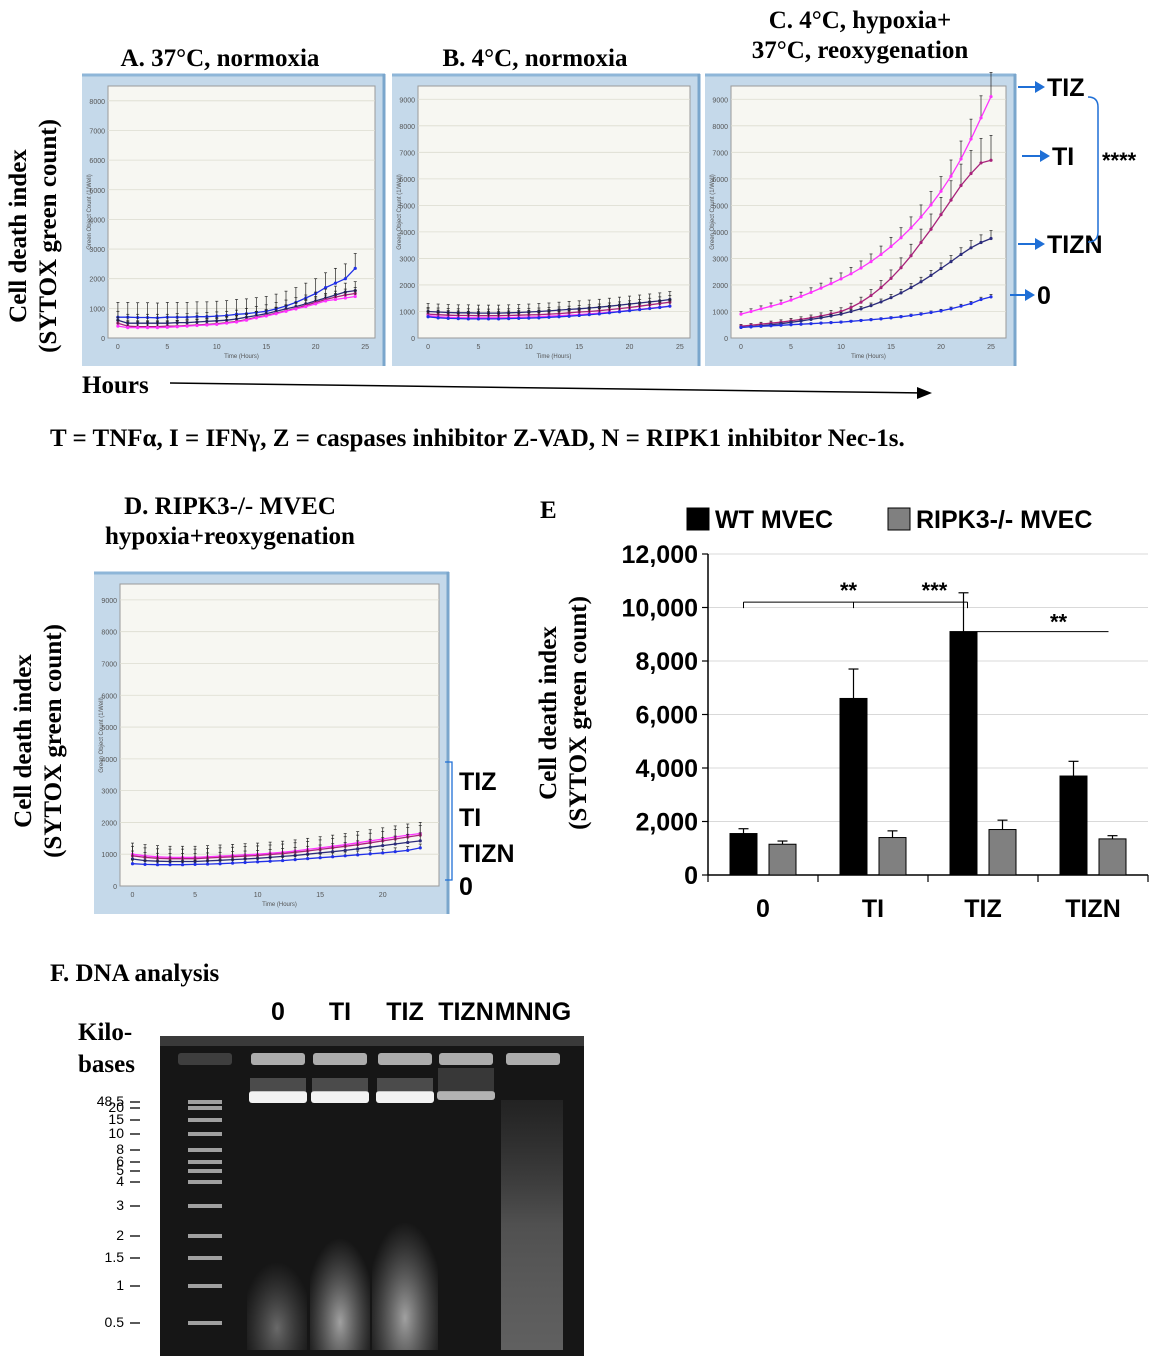 The height and width of the screenshot is (1368, 1171). I want to click on inner-xlabel-c: Time (Hours), so click(868, 357).